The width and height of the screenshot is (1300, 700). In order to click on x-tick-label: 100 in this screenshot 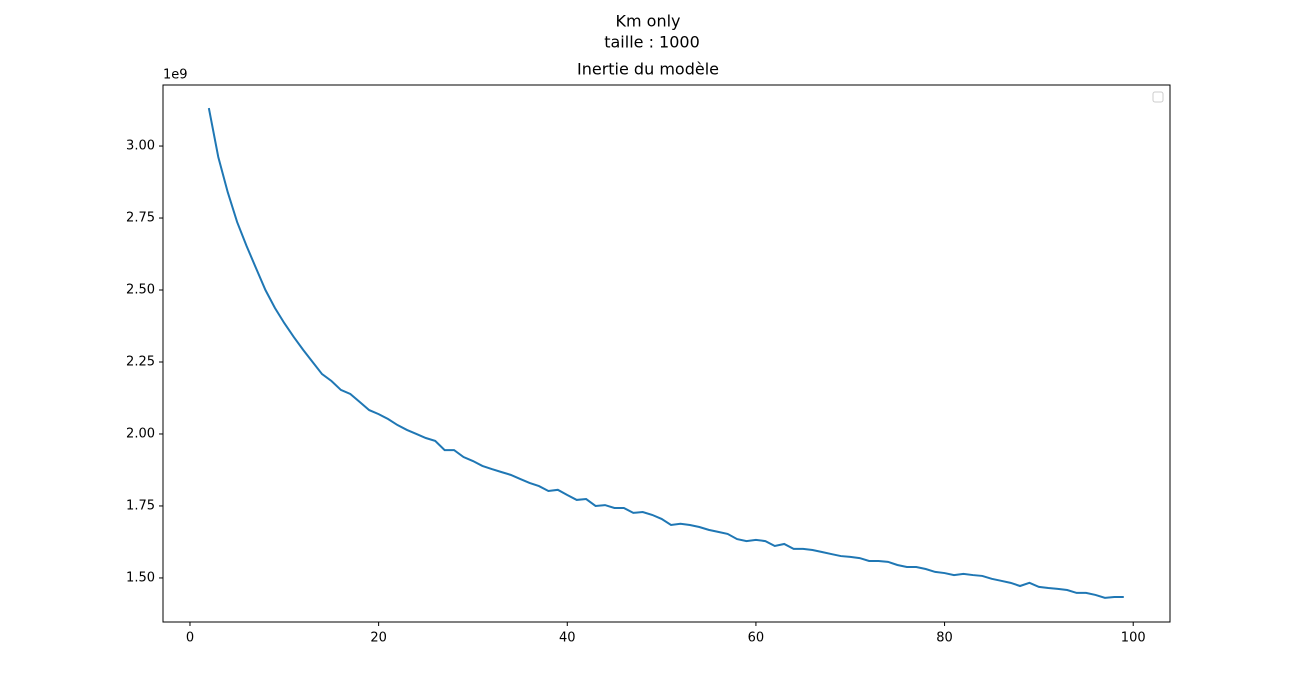, I will do `click(1133, 638)`.